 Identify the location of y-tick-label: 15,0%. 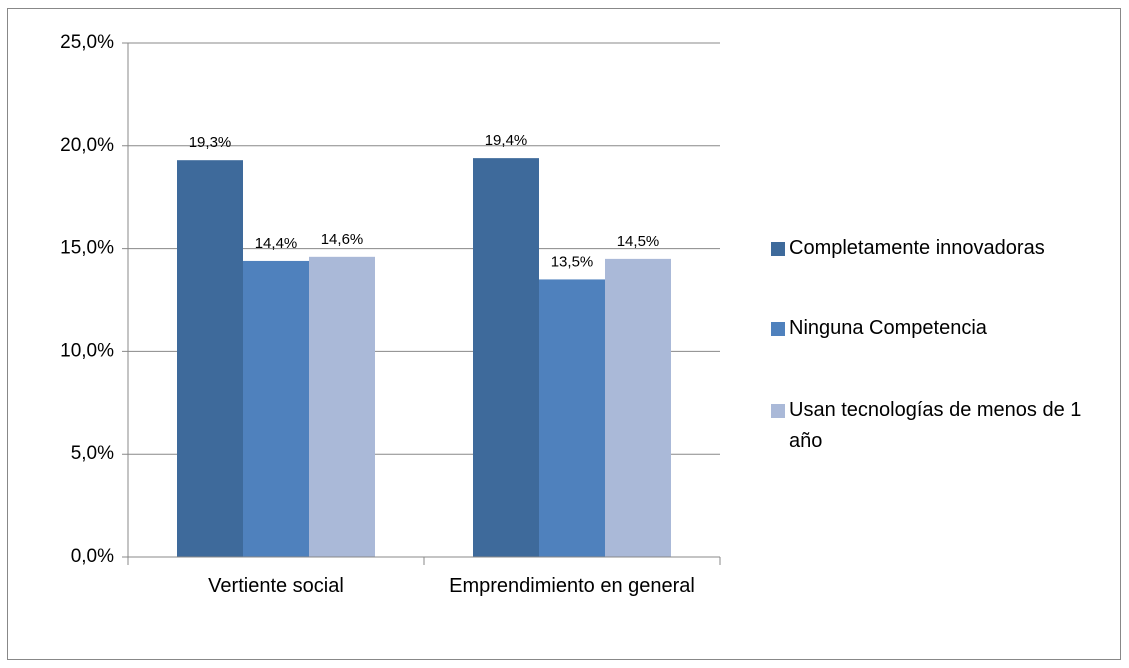
(87, 248).